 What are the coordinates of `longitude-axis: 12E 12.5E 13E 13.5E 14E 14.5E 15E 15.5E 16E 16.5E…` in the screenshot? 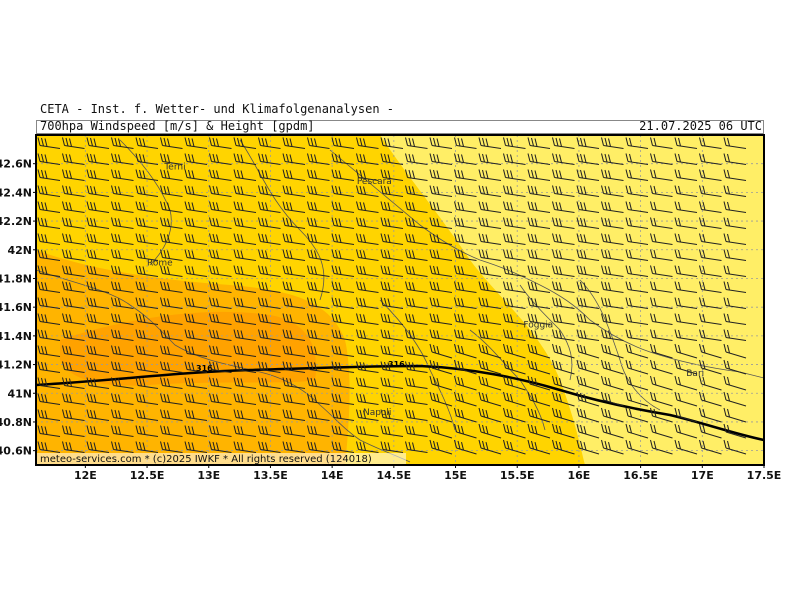 It's located at (427, 473).